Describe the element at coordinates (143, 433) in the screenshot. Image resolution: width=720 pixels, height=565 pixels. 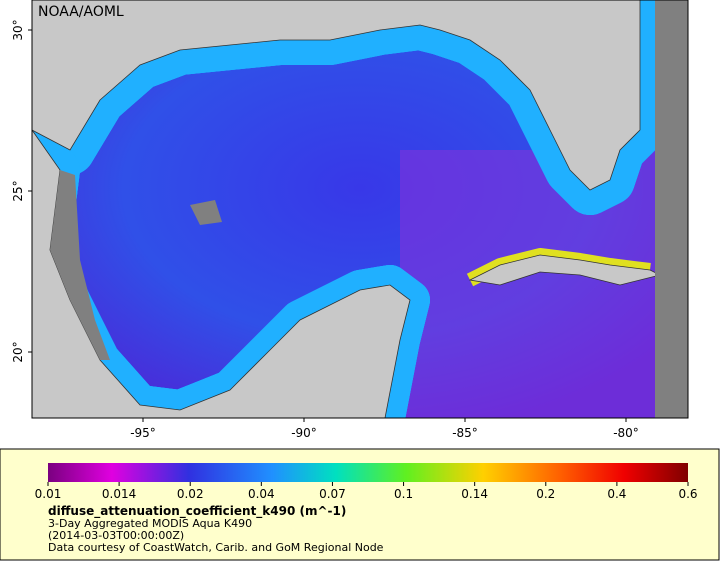
I see `lon-tick-label: -95°` at that location.